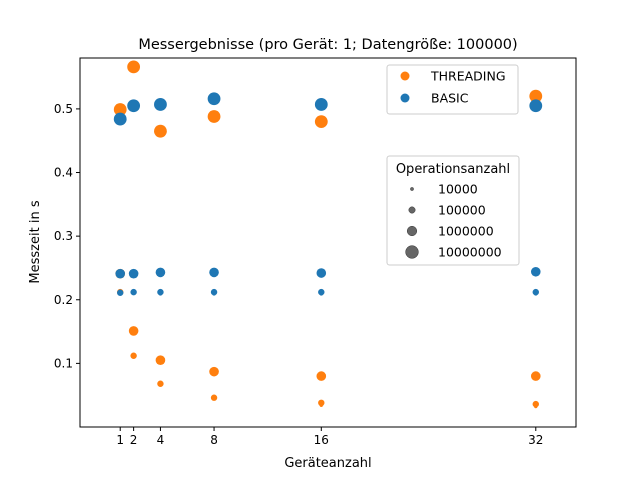 The width and height of the screenshot is (640, 480). What do you see at coordinates (63, 109) in the screenshot?
I see `y-tick-label: 0.5` at bounding box center [63, 109].